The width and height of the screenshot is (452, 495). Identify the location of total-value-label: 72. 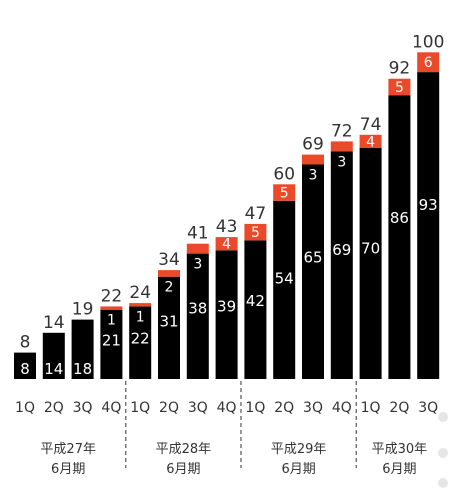
(342, 131).